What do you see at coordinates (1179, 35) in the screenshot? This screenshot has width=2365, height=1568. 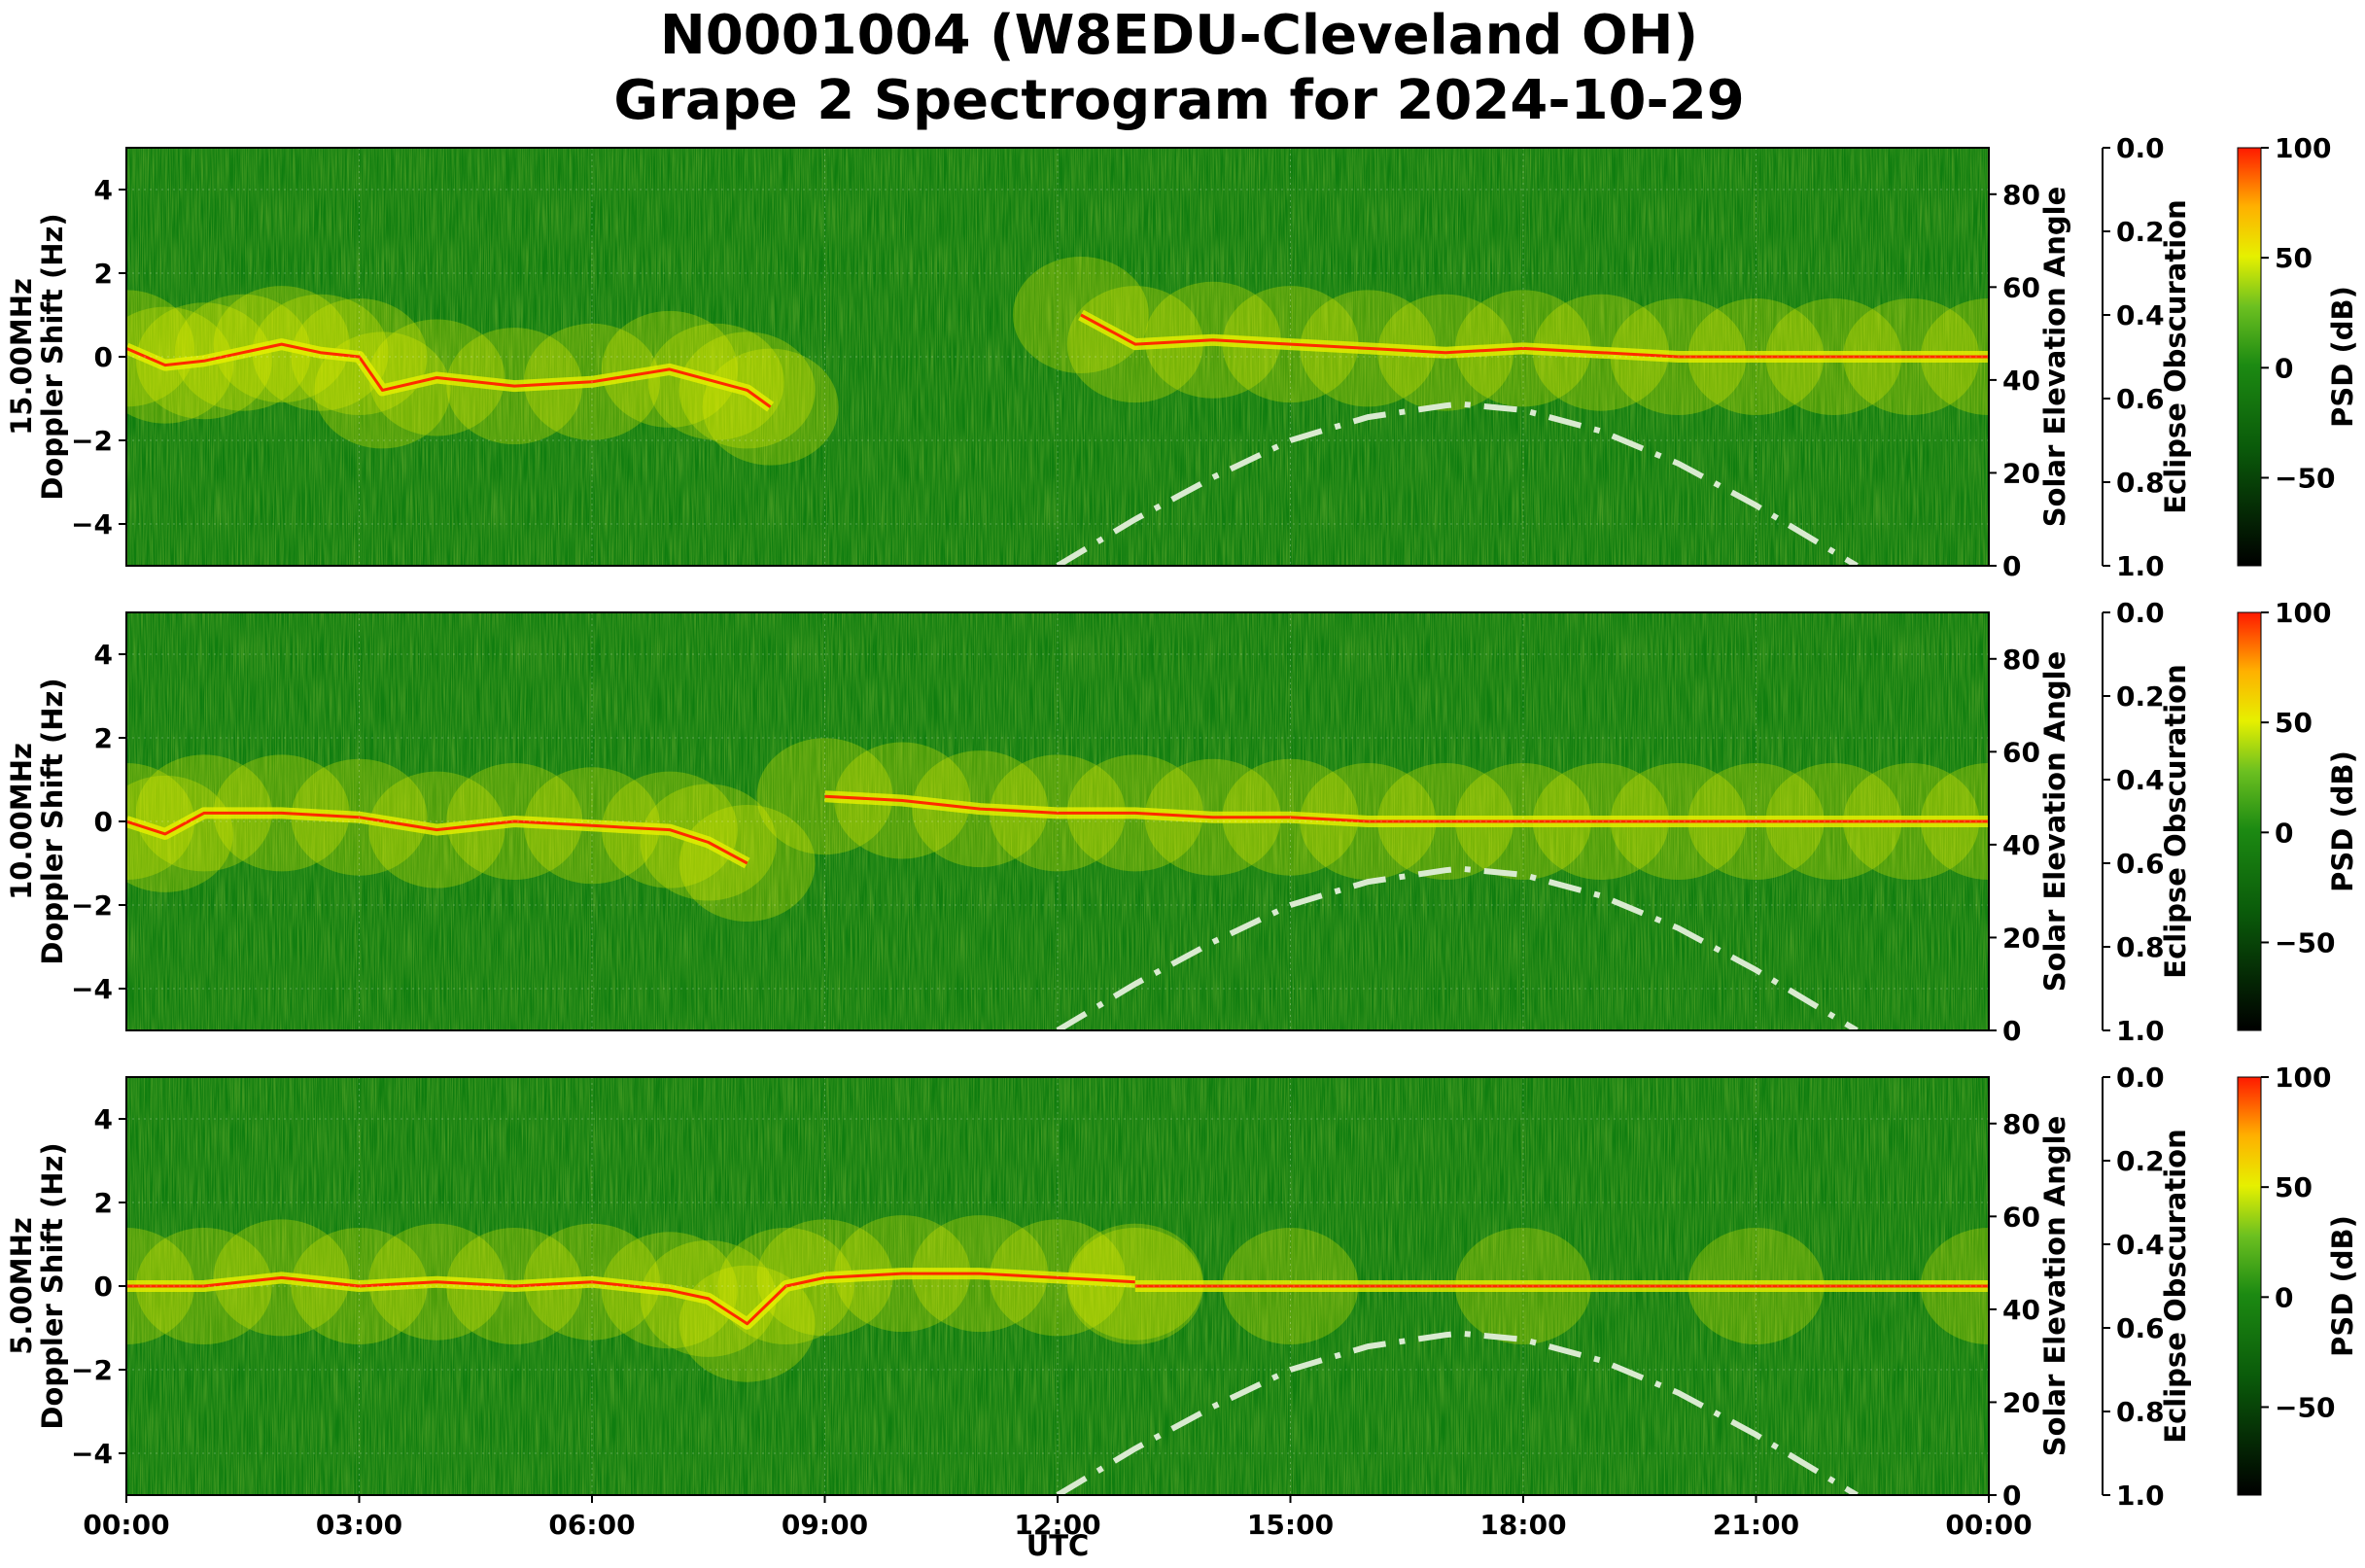 I see `figure-title-line1: N0001004 (W8EDU-Cleveland OH)` at bounding box center [1179, 35].